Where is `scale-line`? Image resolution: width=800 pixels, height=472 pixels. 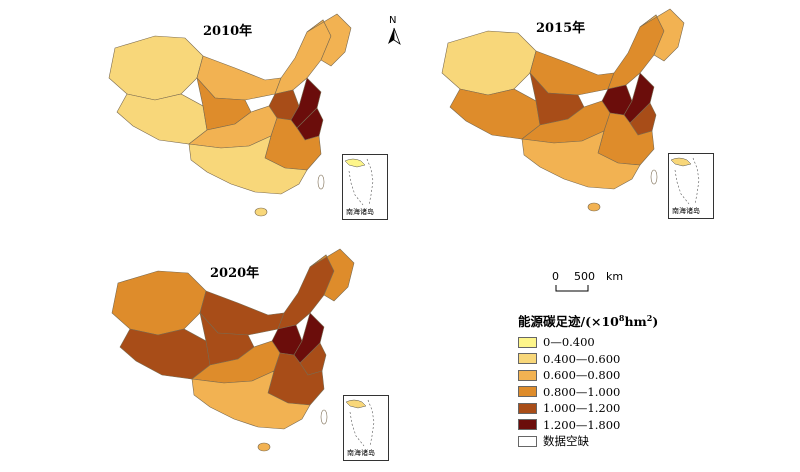
scale-line is located at coordinates (572, 288).